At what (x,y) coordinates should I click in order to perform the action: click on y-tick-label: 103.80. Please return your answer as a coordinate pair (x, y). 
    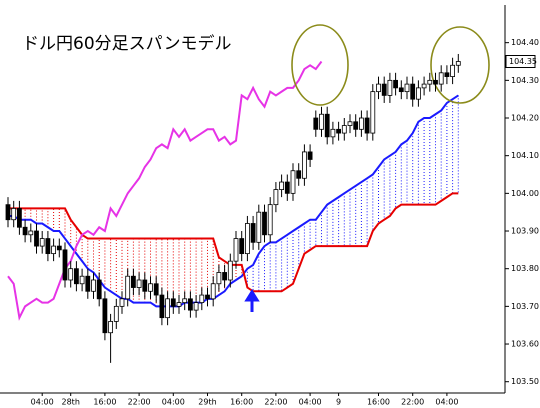
    Looking at the image, I should click on (525, 268).